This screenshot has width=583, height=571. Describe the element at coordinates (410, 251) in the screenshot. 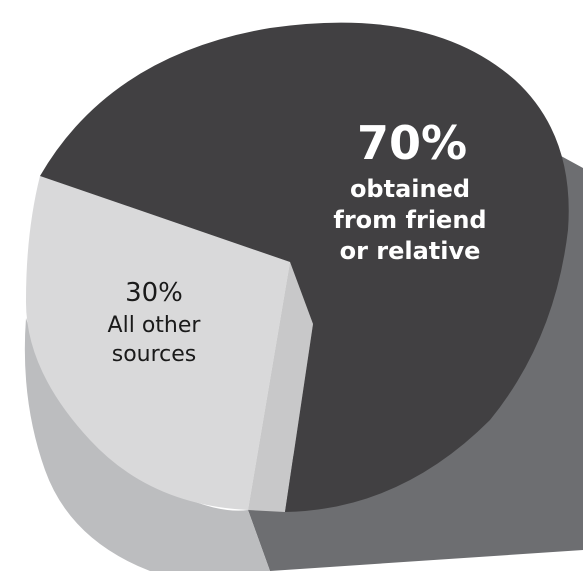

I see `slice-label-line-3: or relative` at that location.